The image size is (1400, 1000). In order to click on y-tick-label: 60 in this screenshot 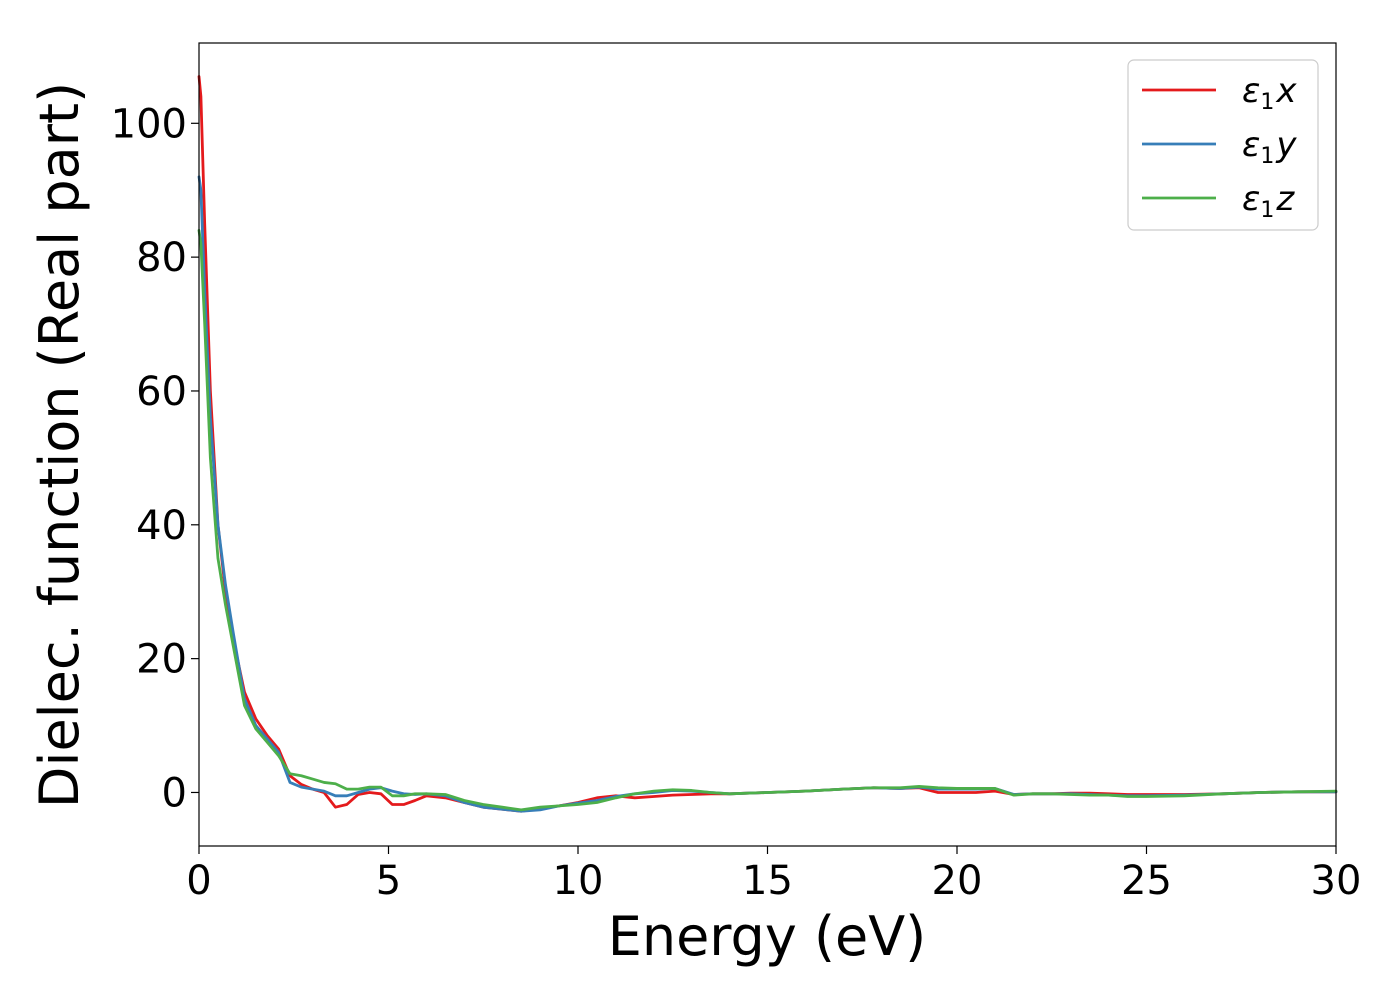, I will do `click(161, 392)`.